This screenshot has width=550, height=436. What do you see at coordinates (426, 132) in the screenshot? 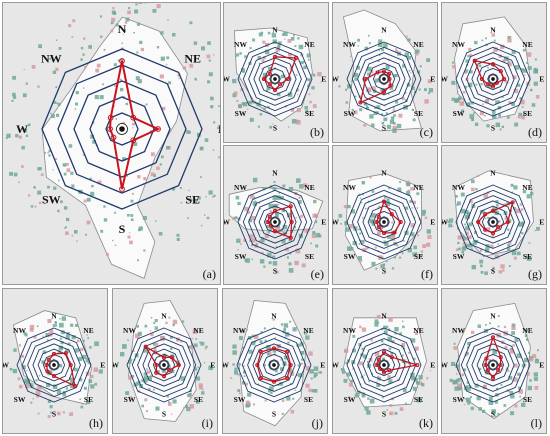
I see `panel-label: (c)` at bounding box center [426, 132].